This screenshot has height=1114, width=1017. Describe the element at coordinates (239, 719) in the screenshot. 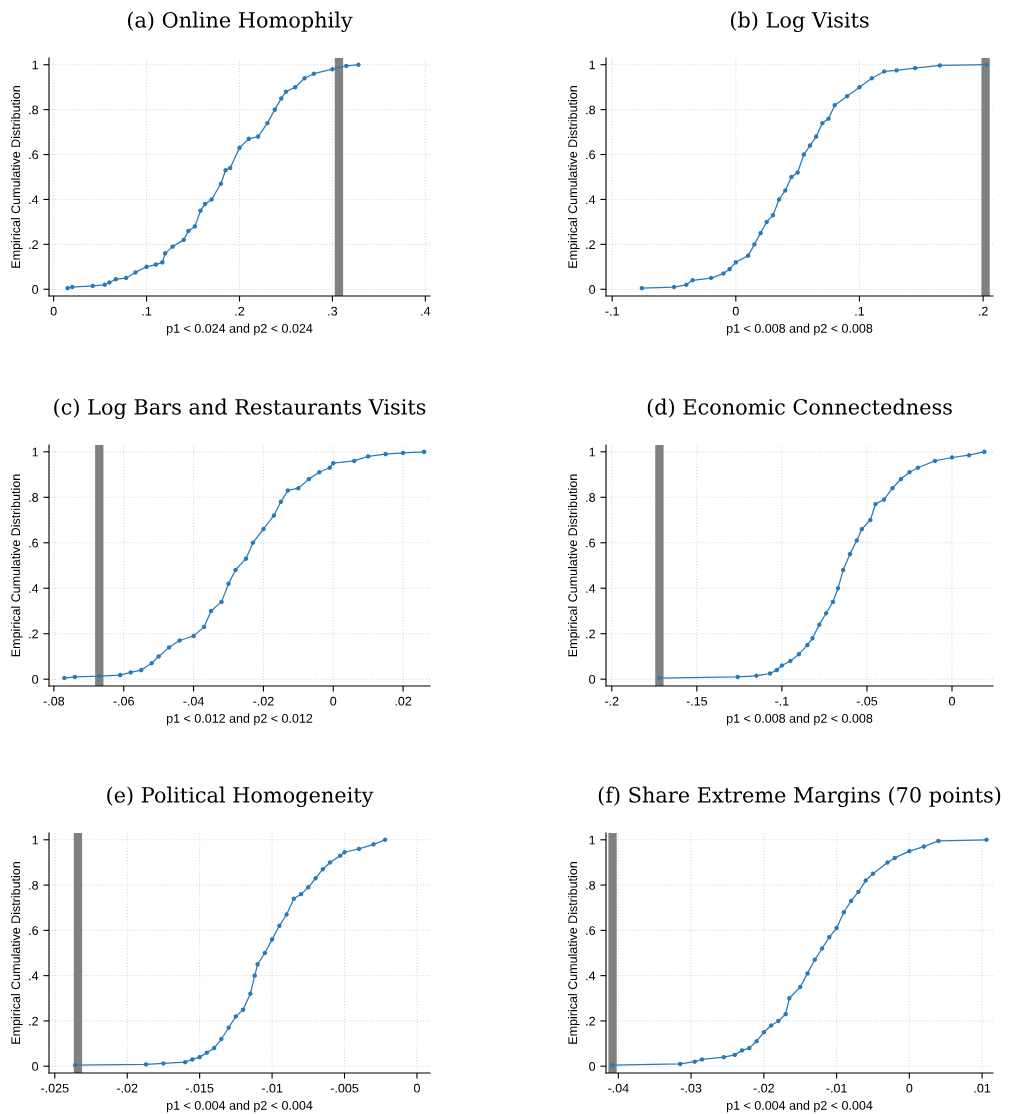

I see `x-axis-title: p1 < 0.012 and p2 < 0.012` at that location.